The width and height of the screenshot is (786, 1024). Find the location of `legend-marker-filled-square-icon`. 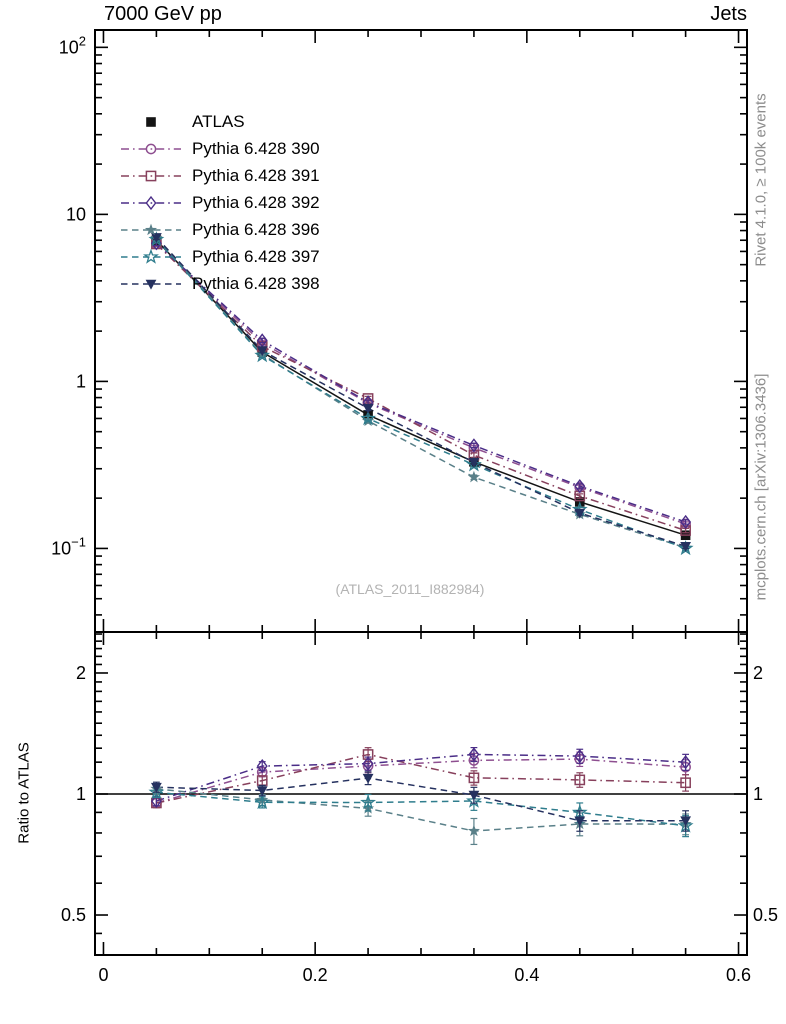

legend-marker-filled-square-icon is located at coordinates (151, 122).